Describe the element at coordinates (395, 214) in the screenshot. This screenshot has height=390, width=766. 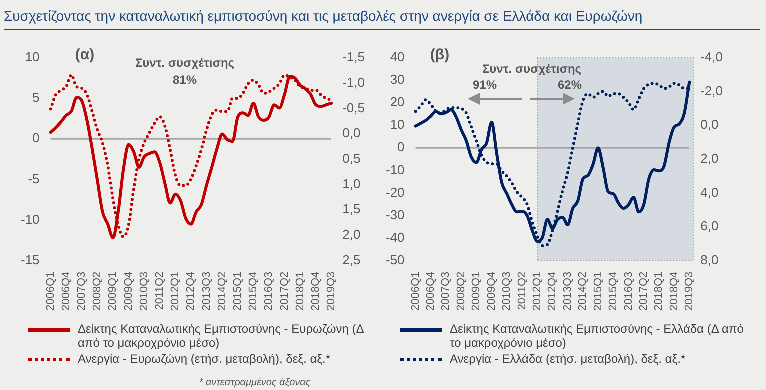
I see `y-tick-label: -30` at that location.